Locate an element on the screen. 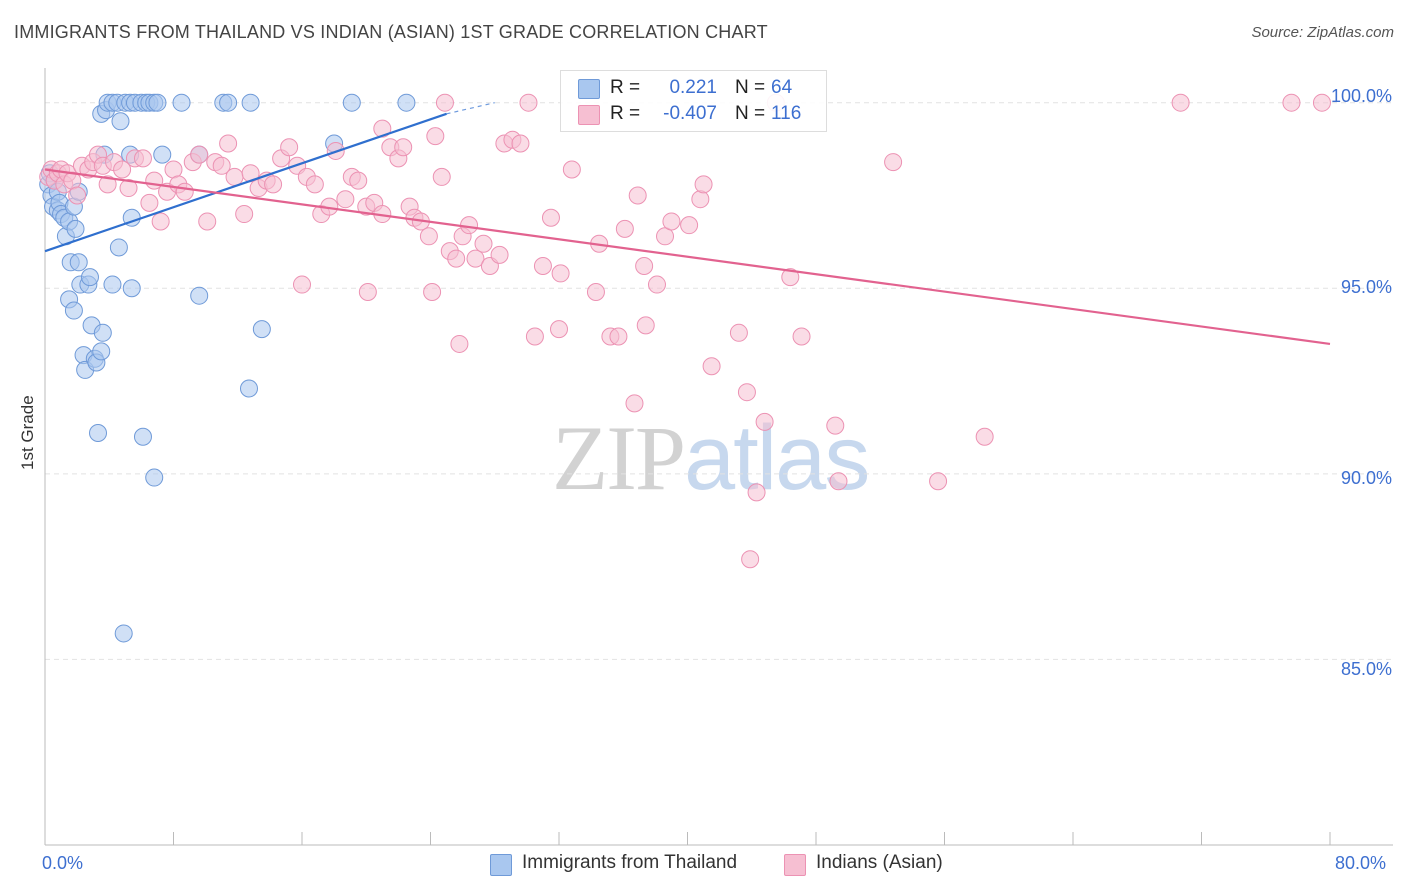 The image size is (1406, 892). legend-n-value: 64 is located at coordinates (782, 87).